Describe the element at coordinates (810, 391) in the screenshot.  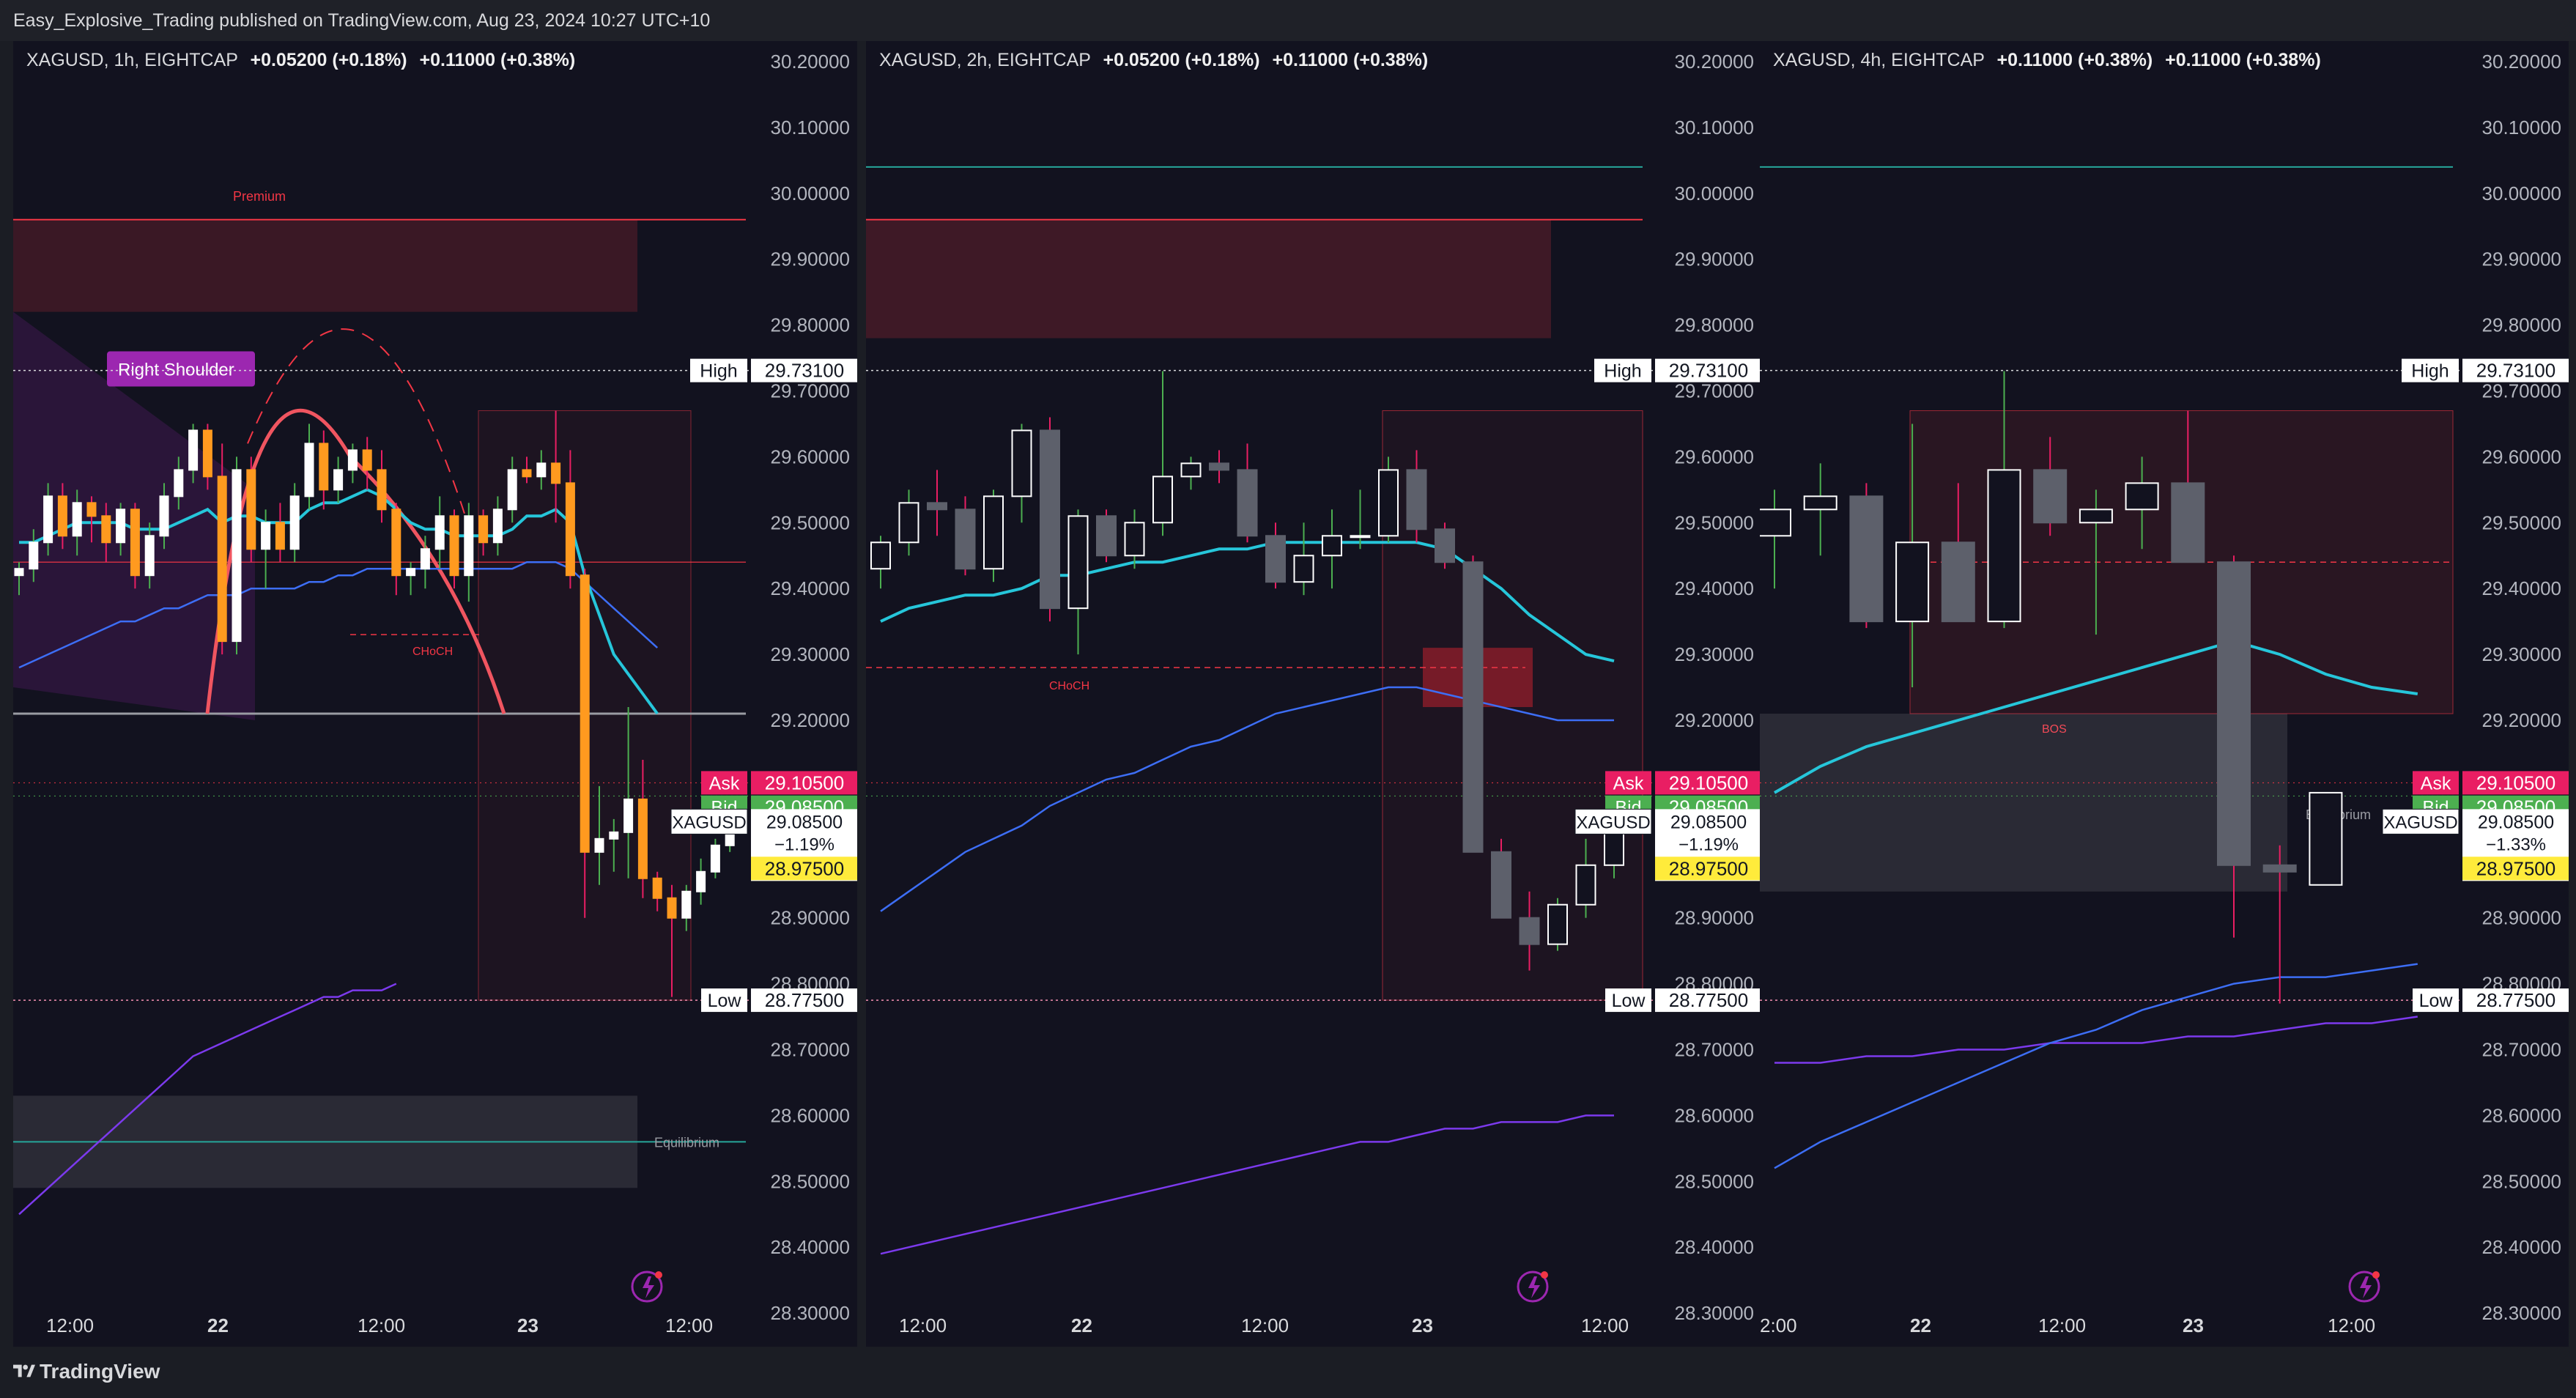
I see `y-tick-label: 29.70000` at that location.